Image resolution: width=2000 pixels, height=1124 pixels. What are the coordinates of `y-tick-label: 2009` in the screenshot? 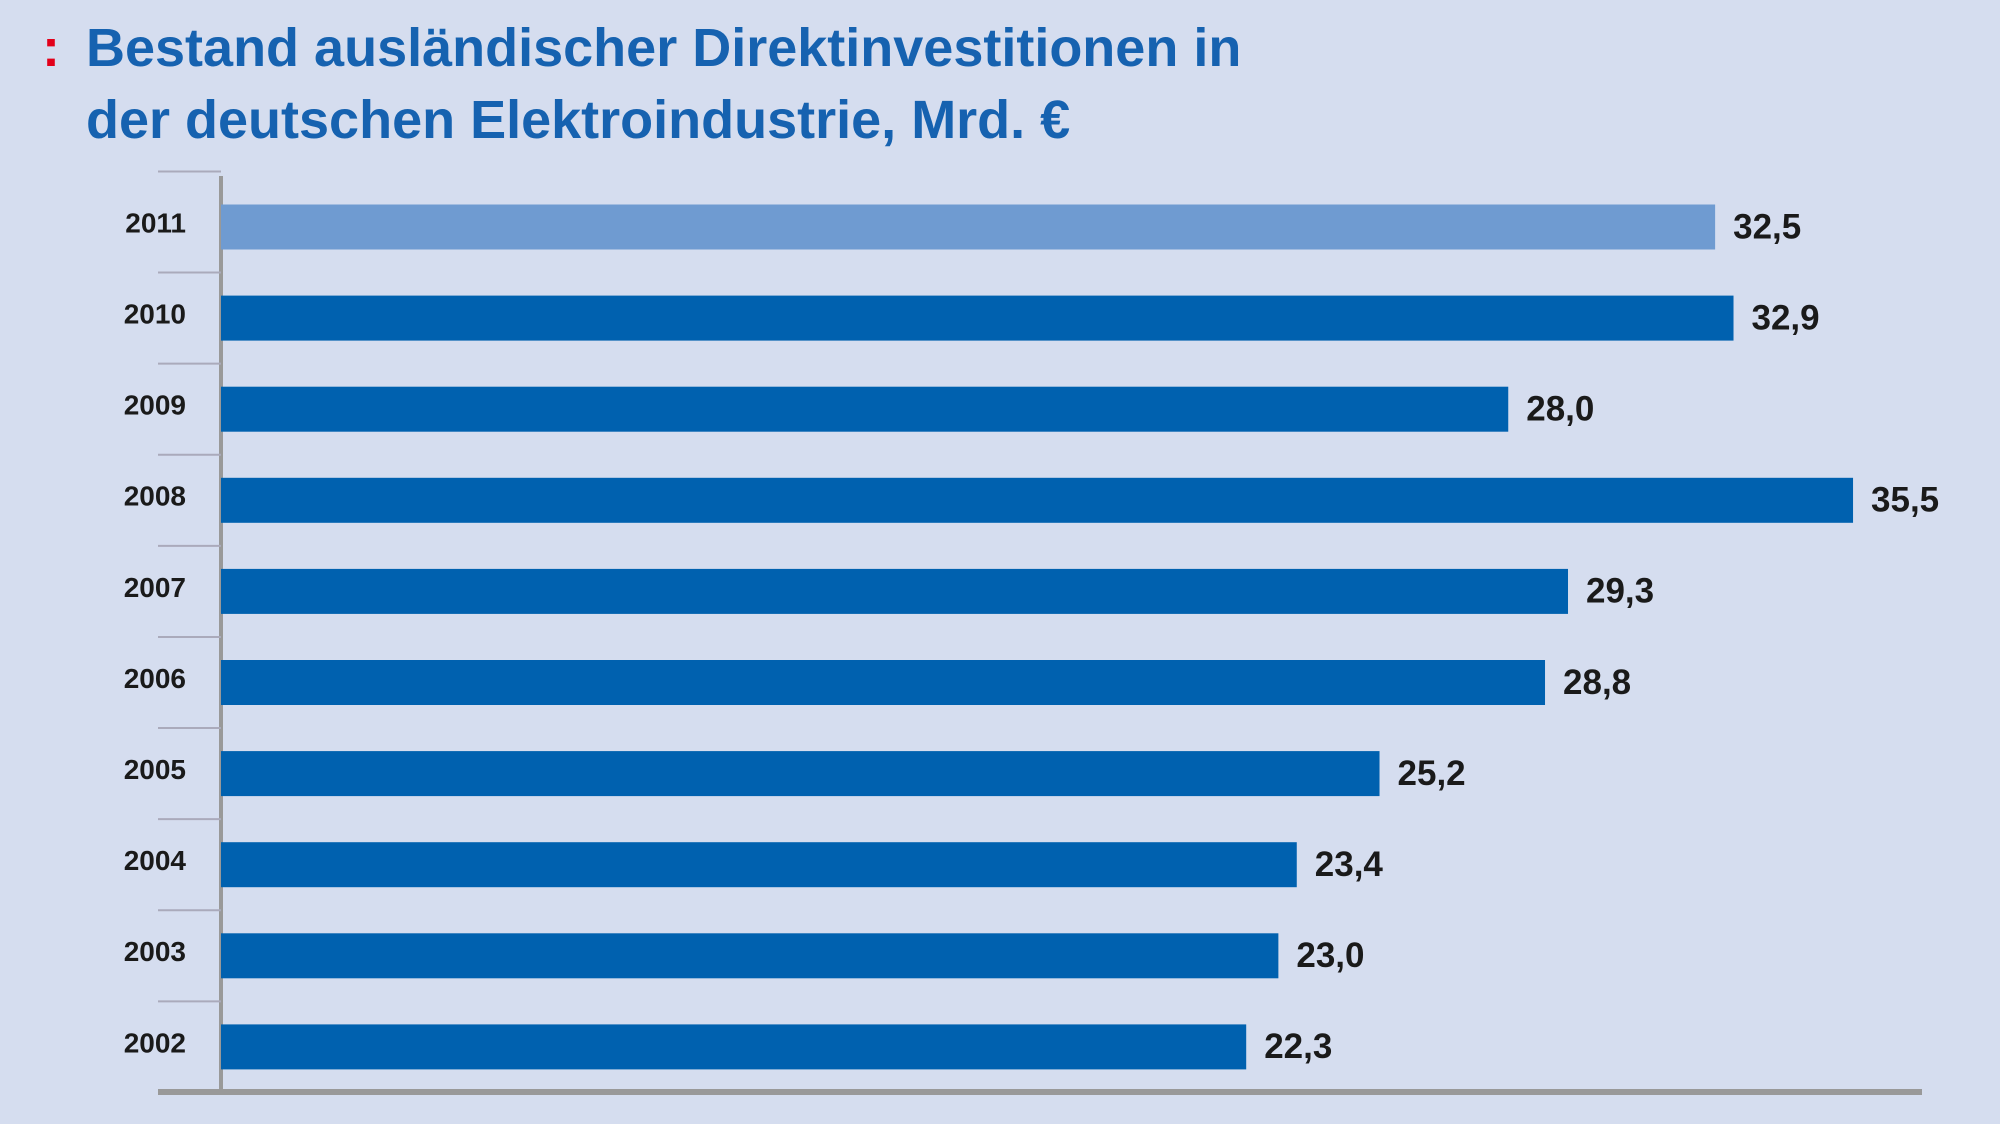 It's located at (155, 405).